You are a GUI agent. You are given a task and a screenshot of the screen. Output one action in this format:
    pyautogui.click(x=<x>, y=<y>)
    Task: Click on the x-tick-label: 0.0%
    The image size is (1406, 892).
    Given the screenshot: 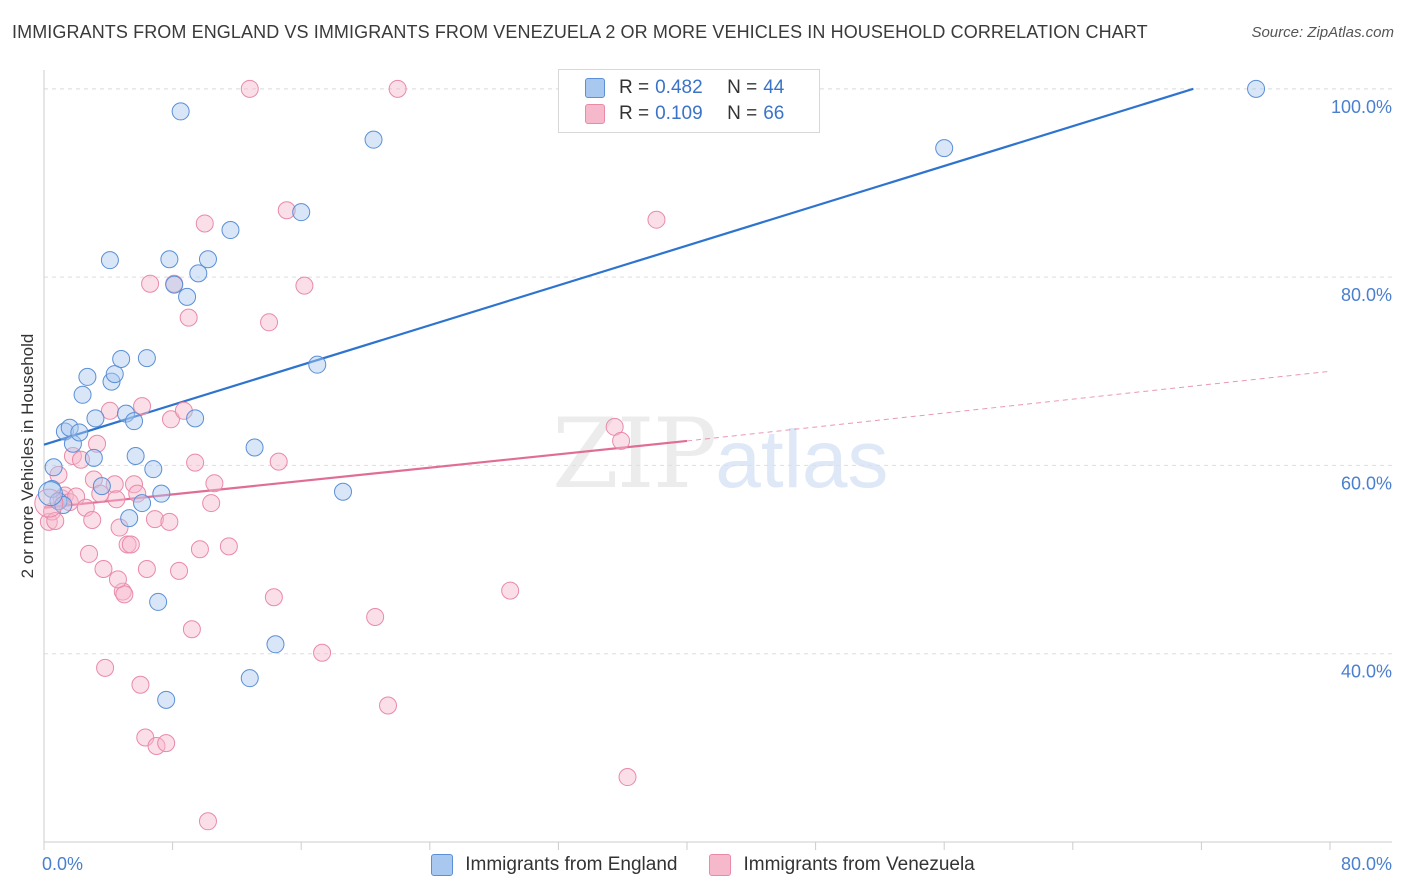 What is the action you would take?
    pyautogui.click(x=62, y=864)
    